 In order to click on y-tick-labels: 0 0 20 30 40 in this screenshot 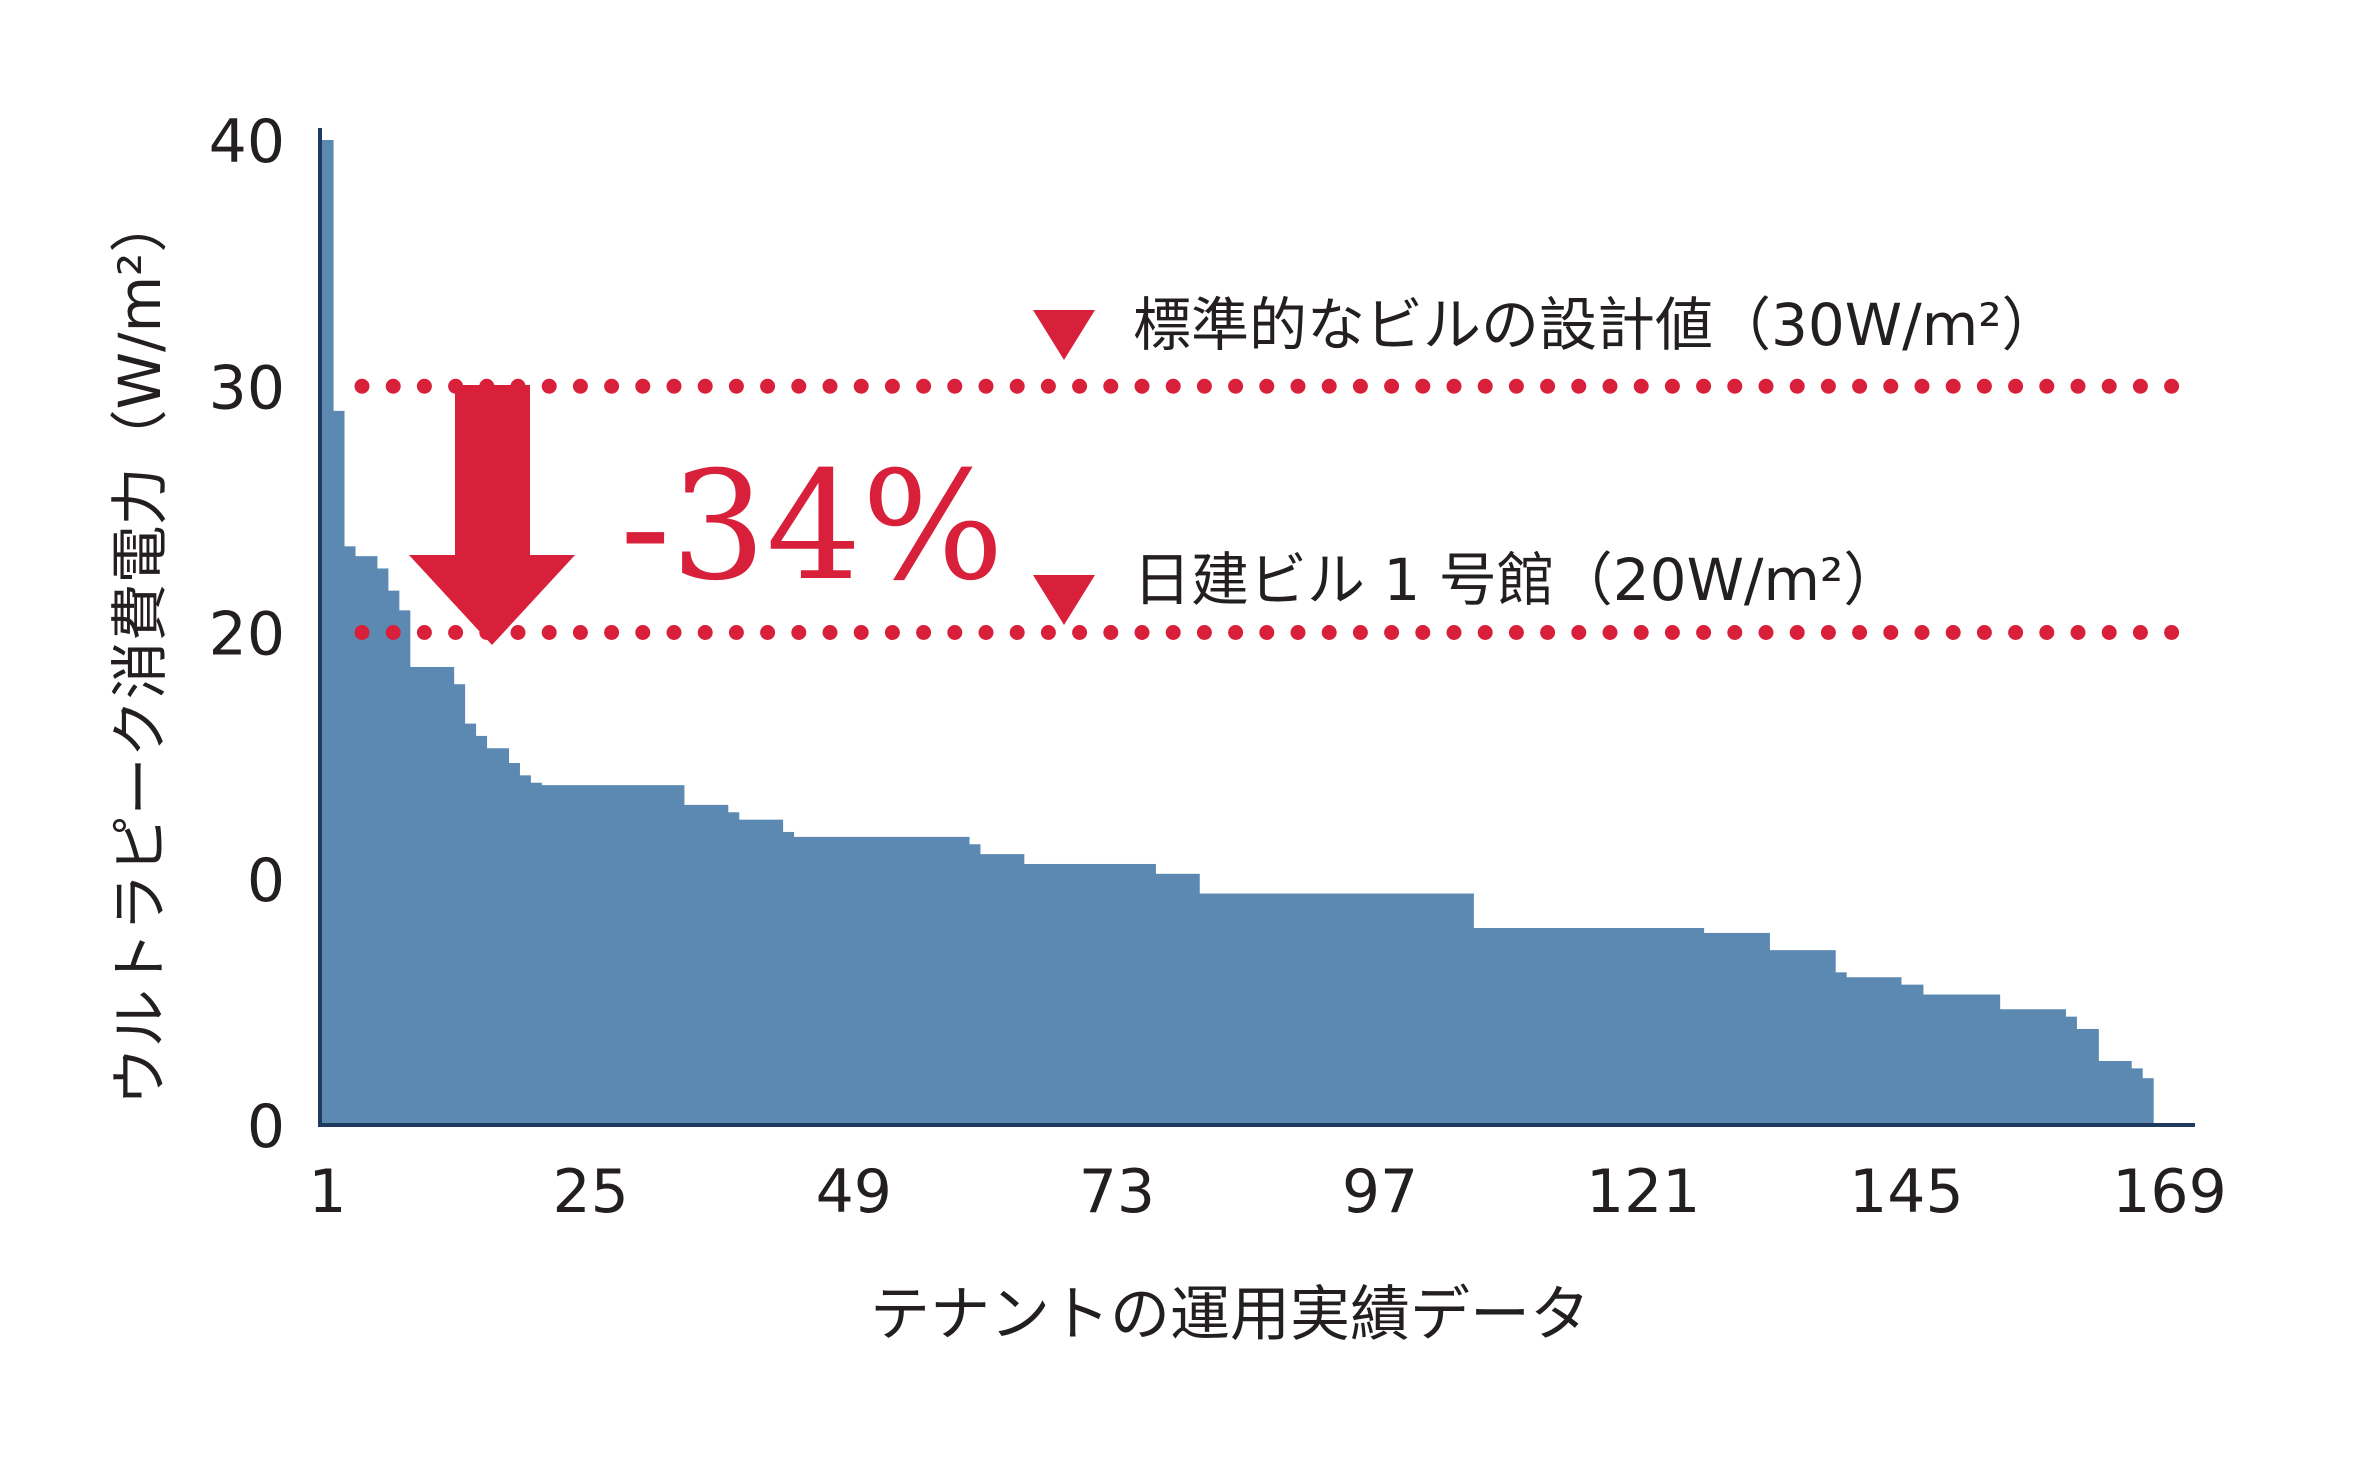, I will do `click(247, 634)`.